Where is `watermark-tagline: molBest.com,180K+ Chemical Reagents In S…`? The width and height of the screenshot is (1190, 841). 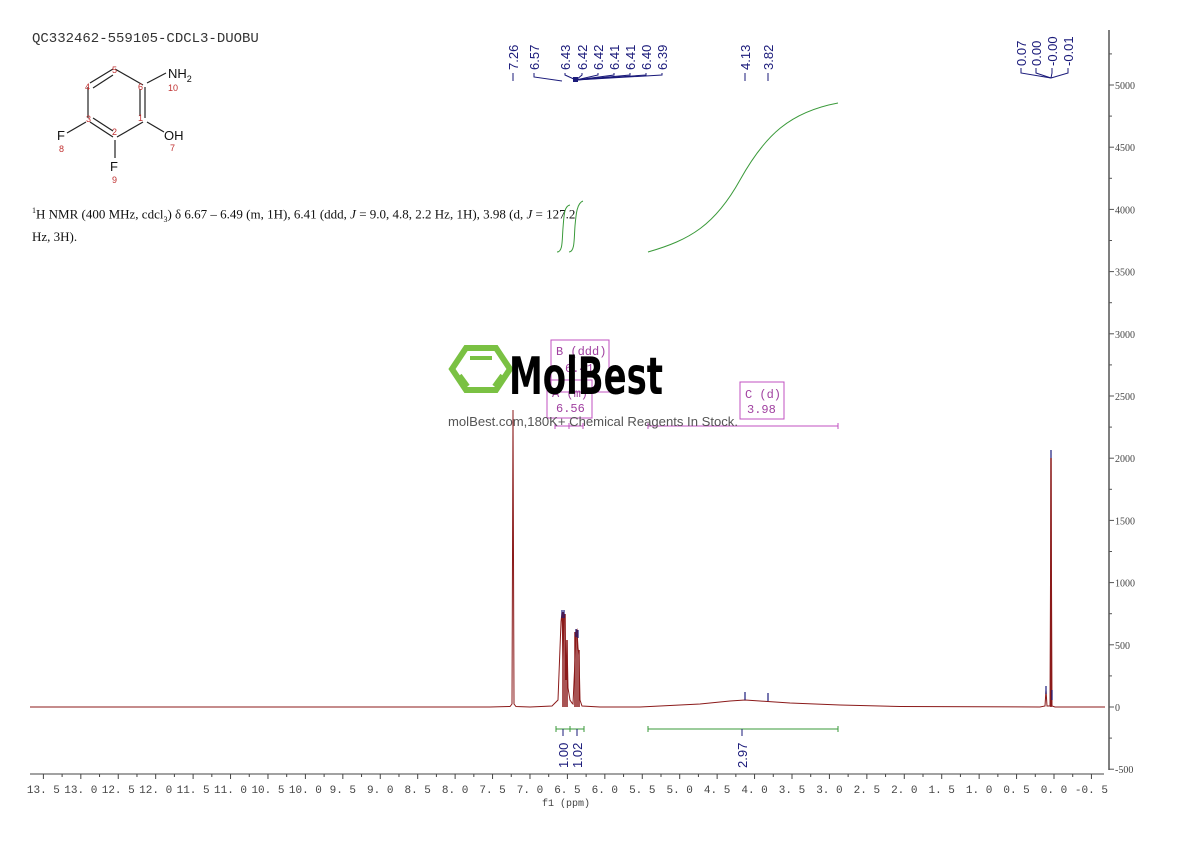 watermark-tagline: molBest.com,180K+ Chemical Reagents In S… is located at coordinates (593, 421).